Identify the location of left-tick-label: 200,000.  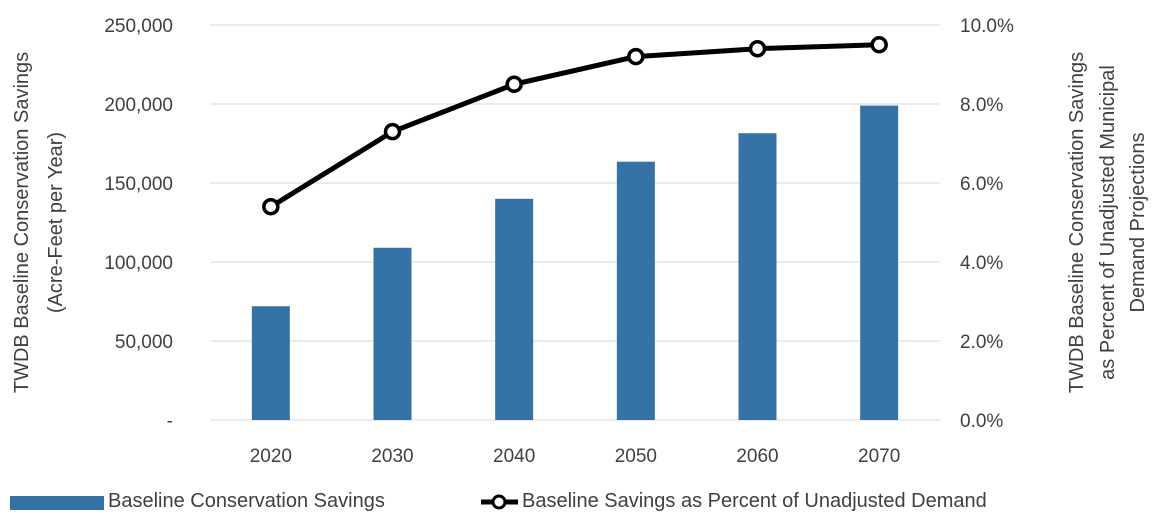
(138, 105).